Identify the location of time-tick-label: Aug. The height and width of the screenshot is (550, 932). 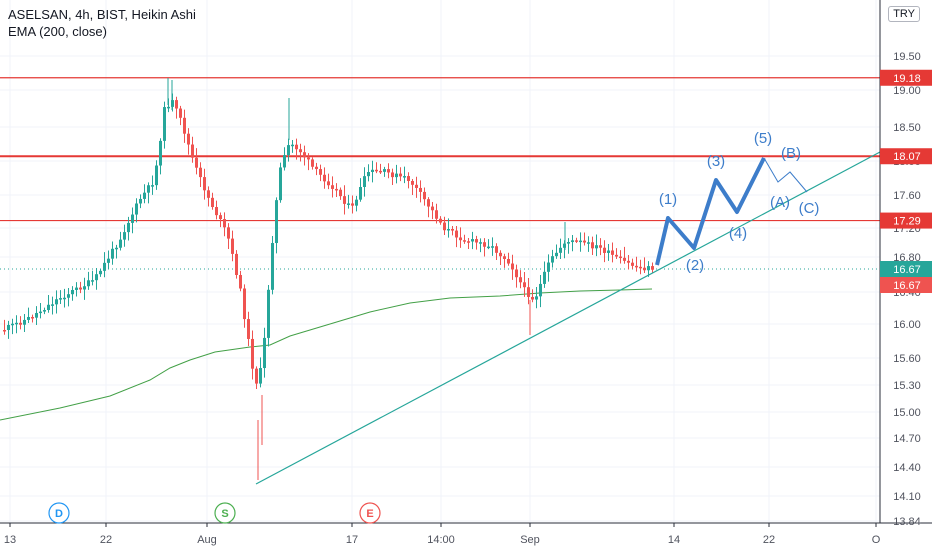
(207, 540).